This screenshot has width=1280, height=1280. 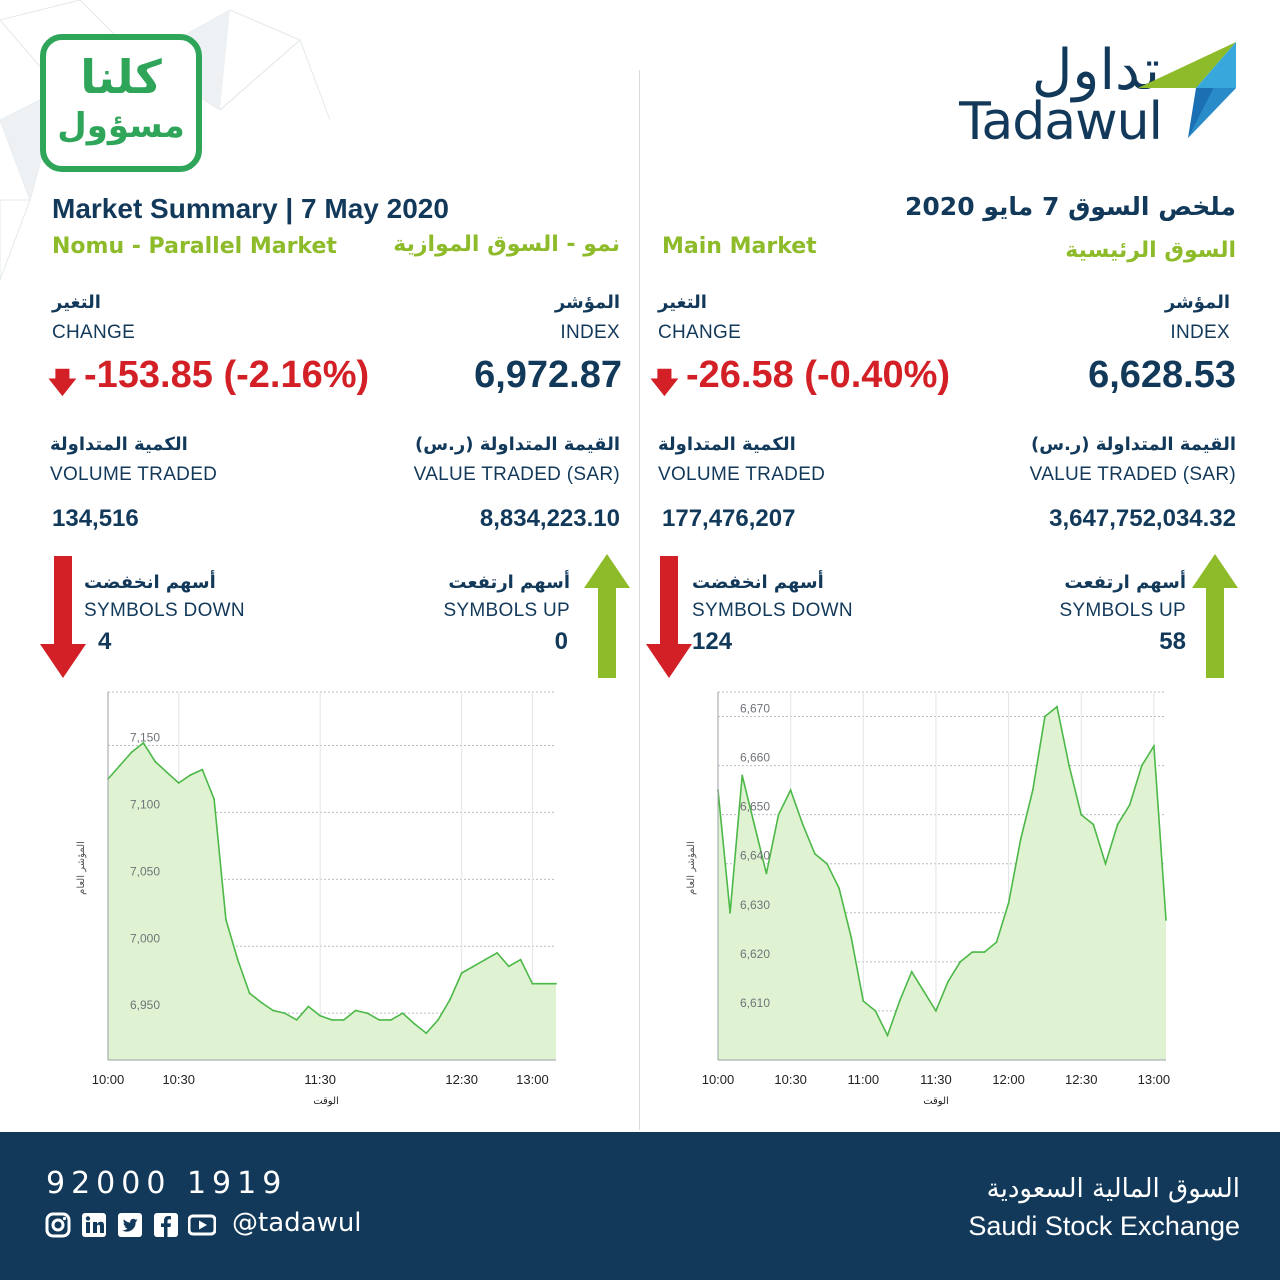 What do you see at coordinates (105, 641) in the screenshot?
I see `nomu-down-count: 4` at bounding box center [105, 641].